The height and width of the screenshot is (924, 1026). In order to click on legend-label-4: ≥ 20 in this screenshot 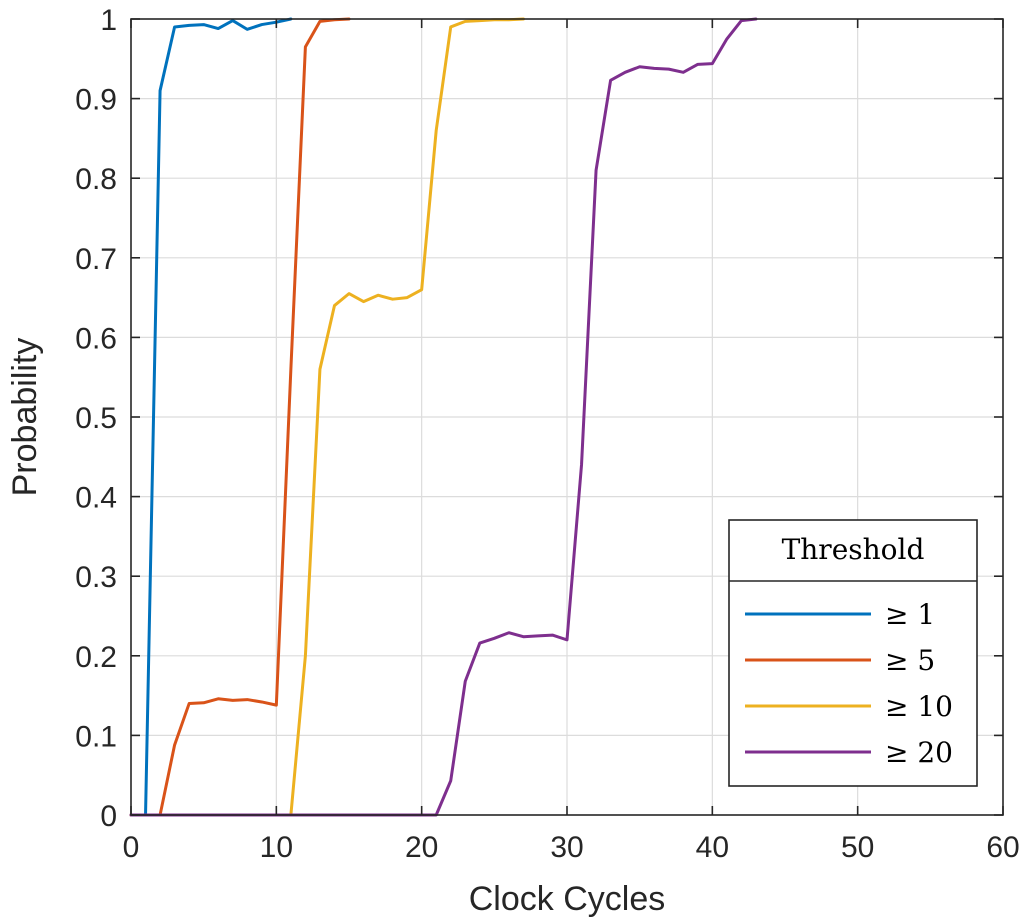, I will do `click(919, 752)`.